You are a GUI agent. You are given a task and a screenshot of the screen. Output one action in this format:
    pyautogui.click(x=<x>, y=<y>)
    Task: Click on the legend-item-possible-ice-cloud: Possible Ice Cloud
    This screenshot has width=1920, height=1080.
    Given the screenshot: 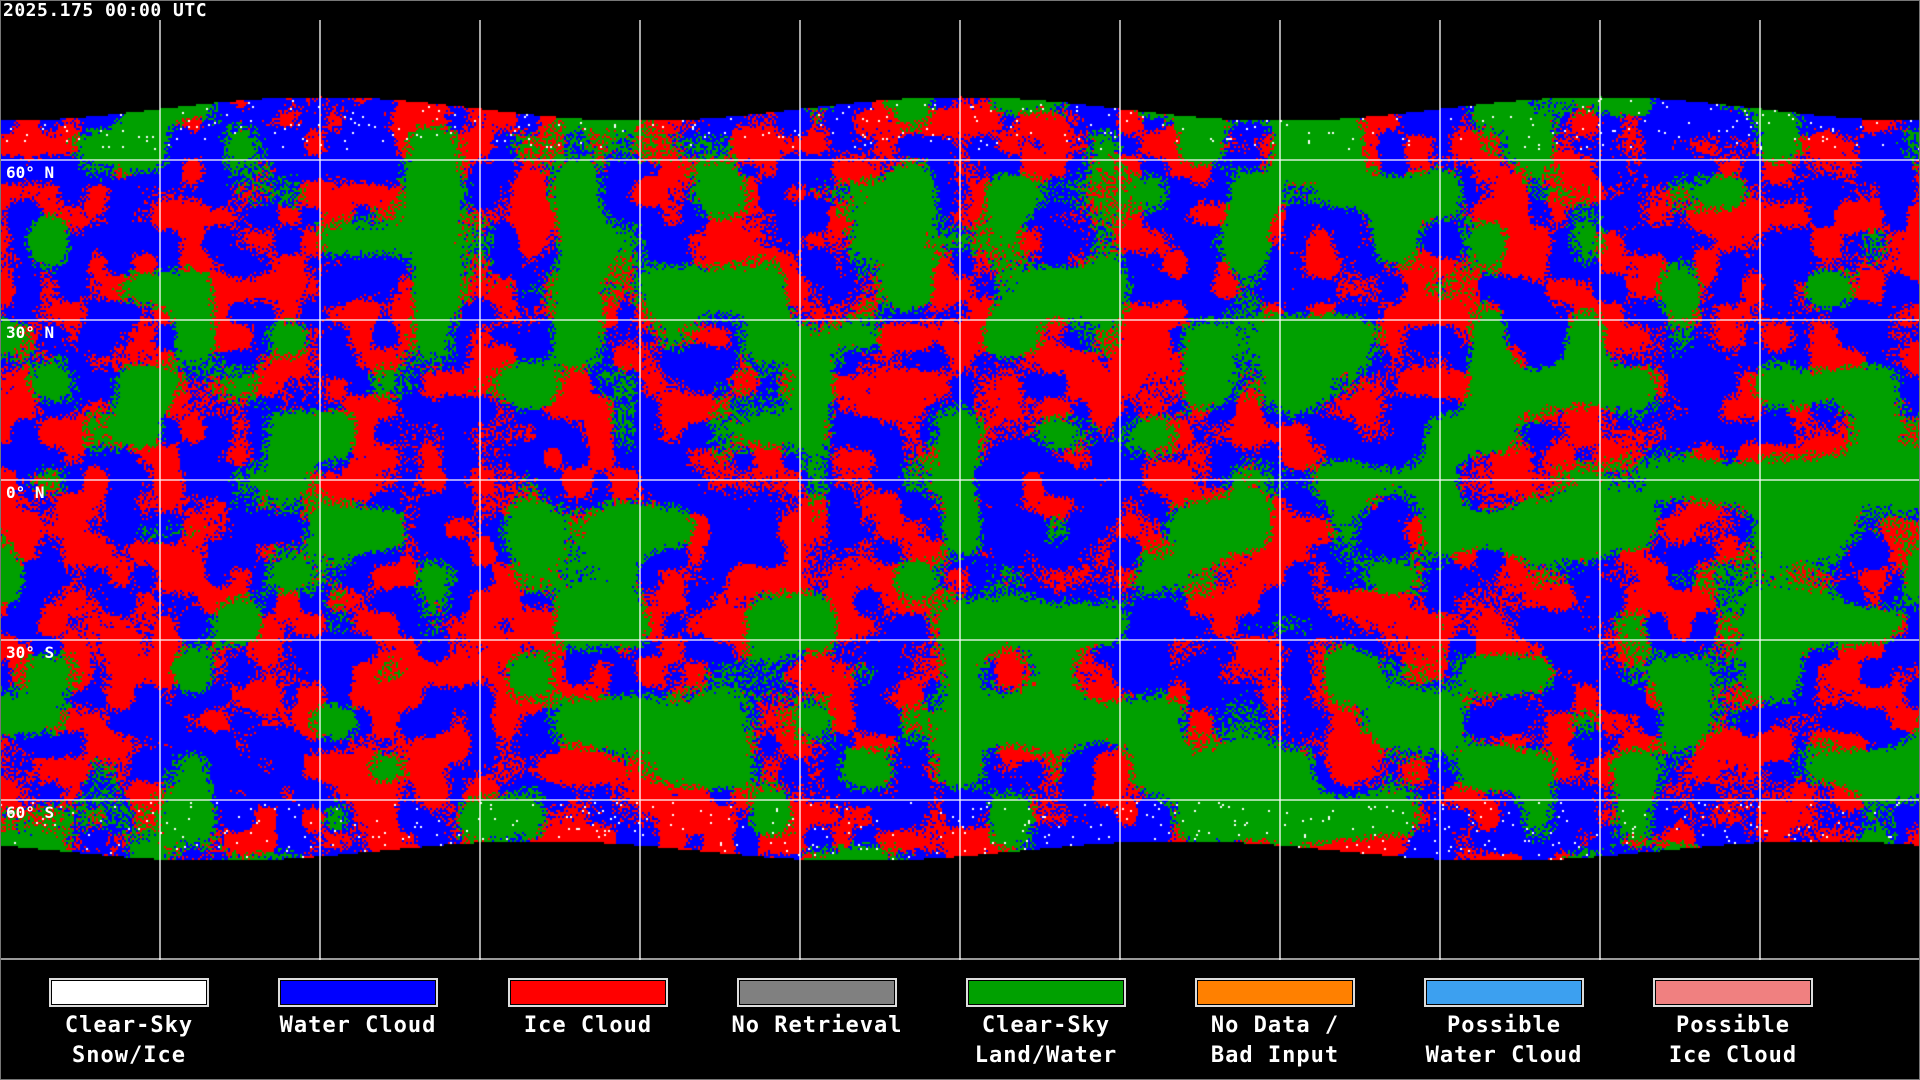 What is the action you would take?
    pyautogui.click(x=1733, y=1024)
    